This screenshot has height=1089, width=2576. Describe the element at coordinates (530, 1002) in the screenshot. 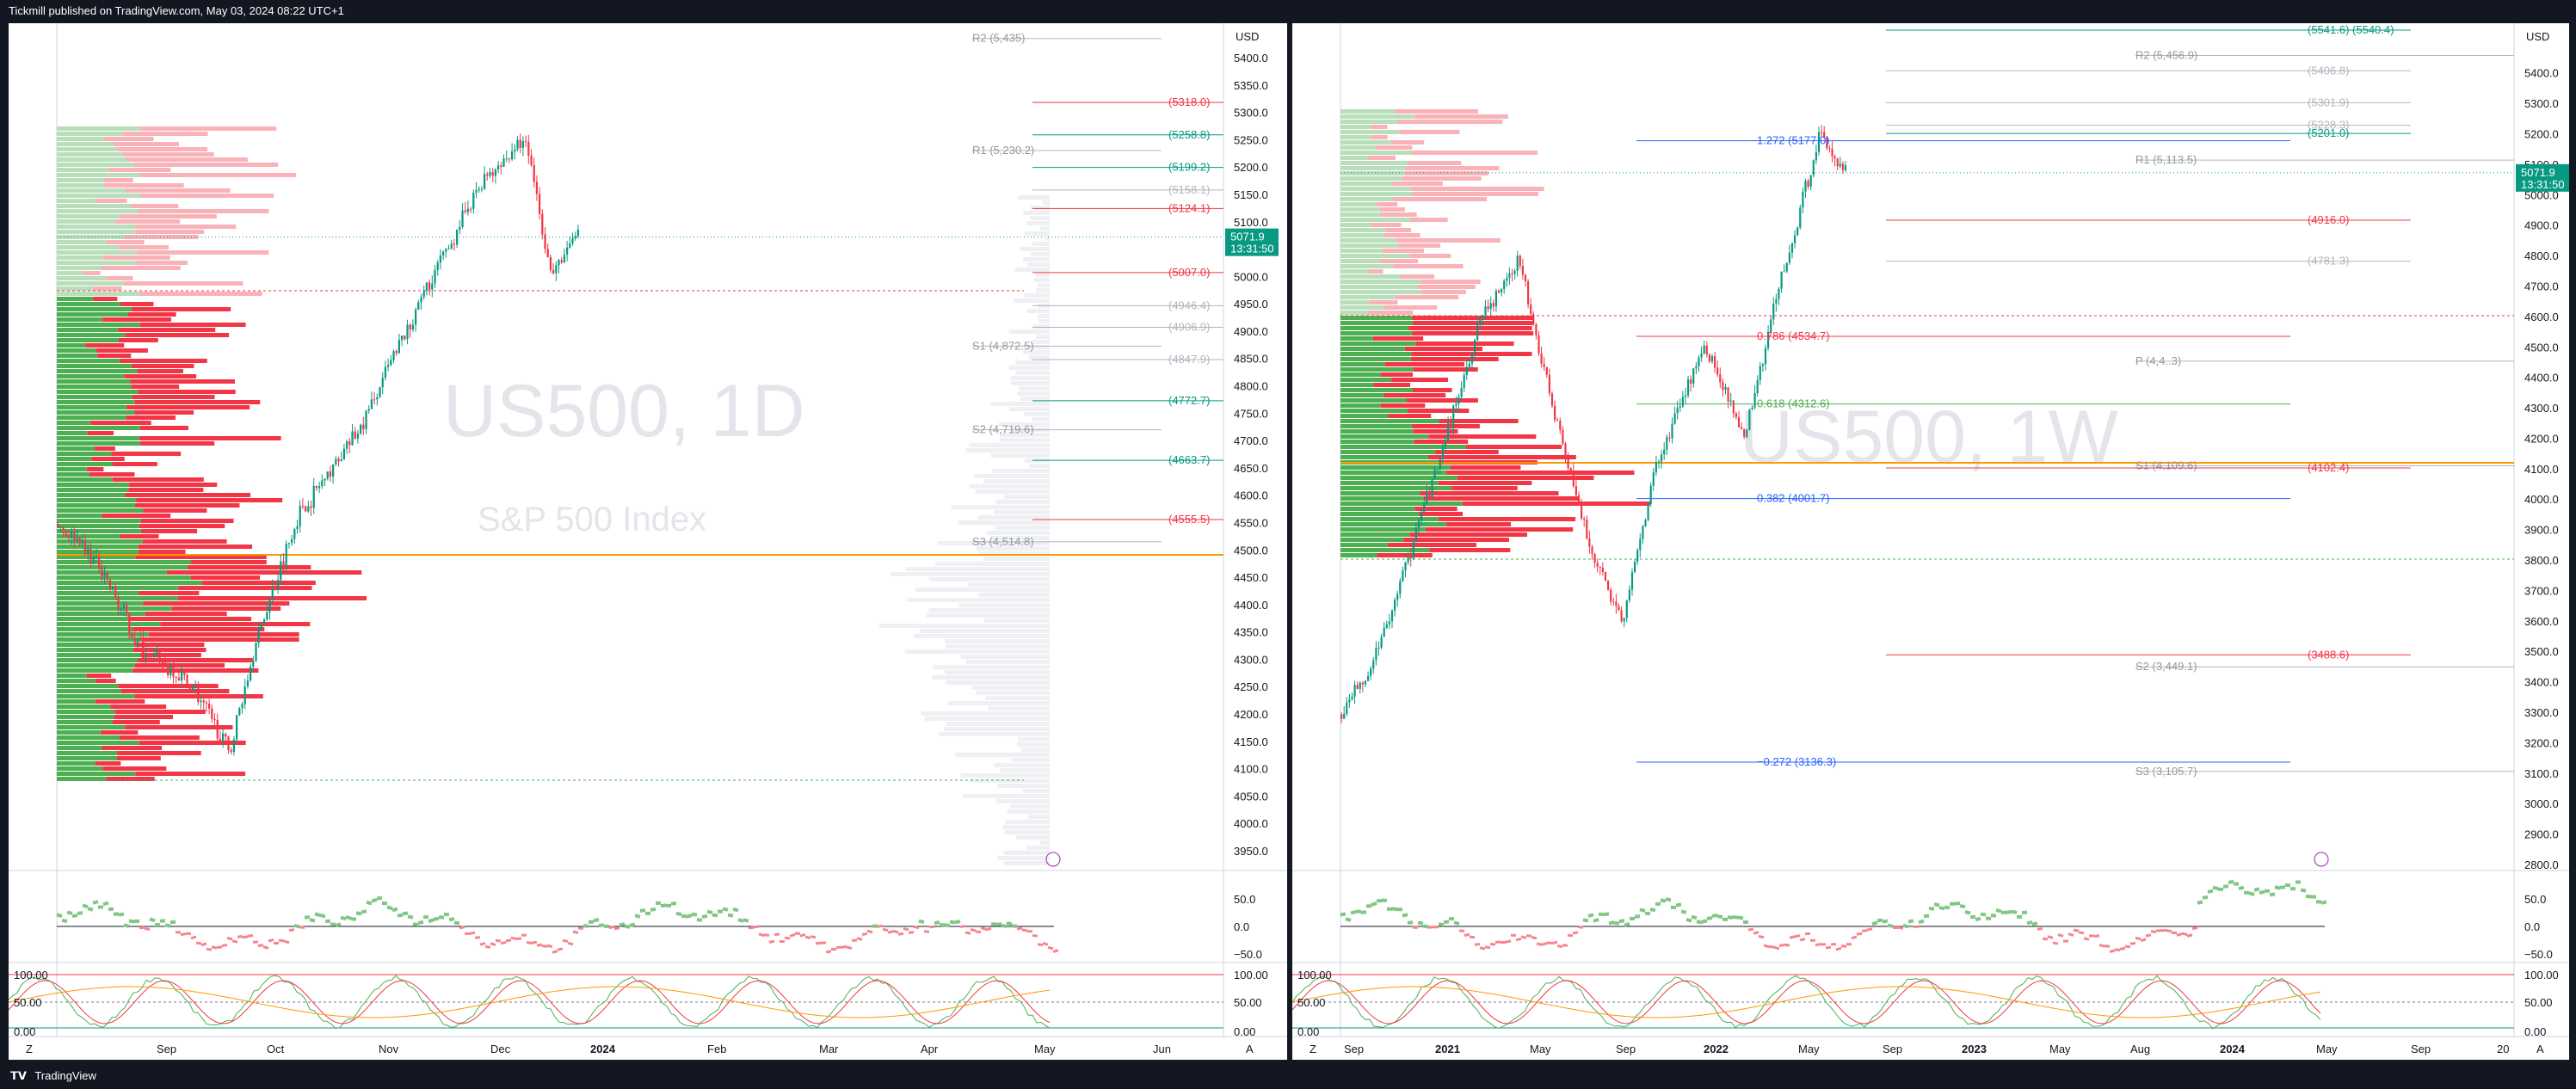

I see `stoch-slow-line` at that location.